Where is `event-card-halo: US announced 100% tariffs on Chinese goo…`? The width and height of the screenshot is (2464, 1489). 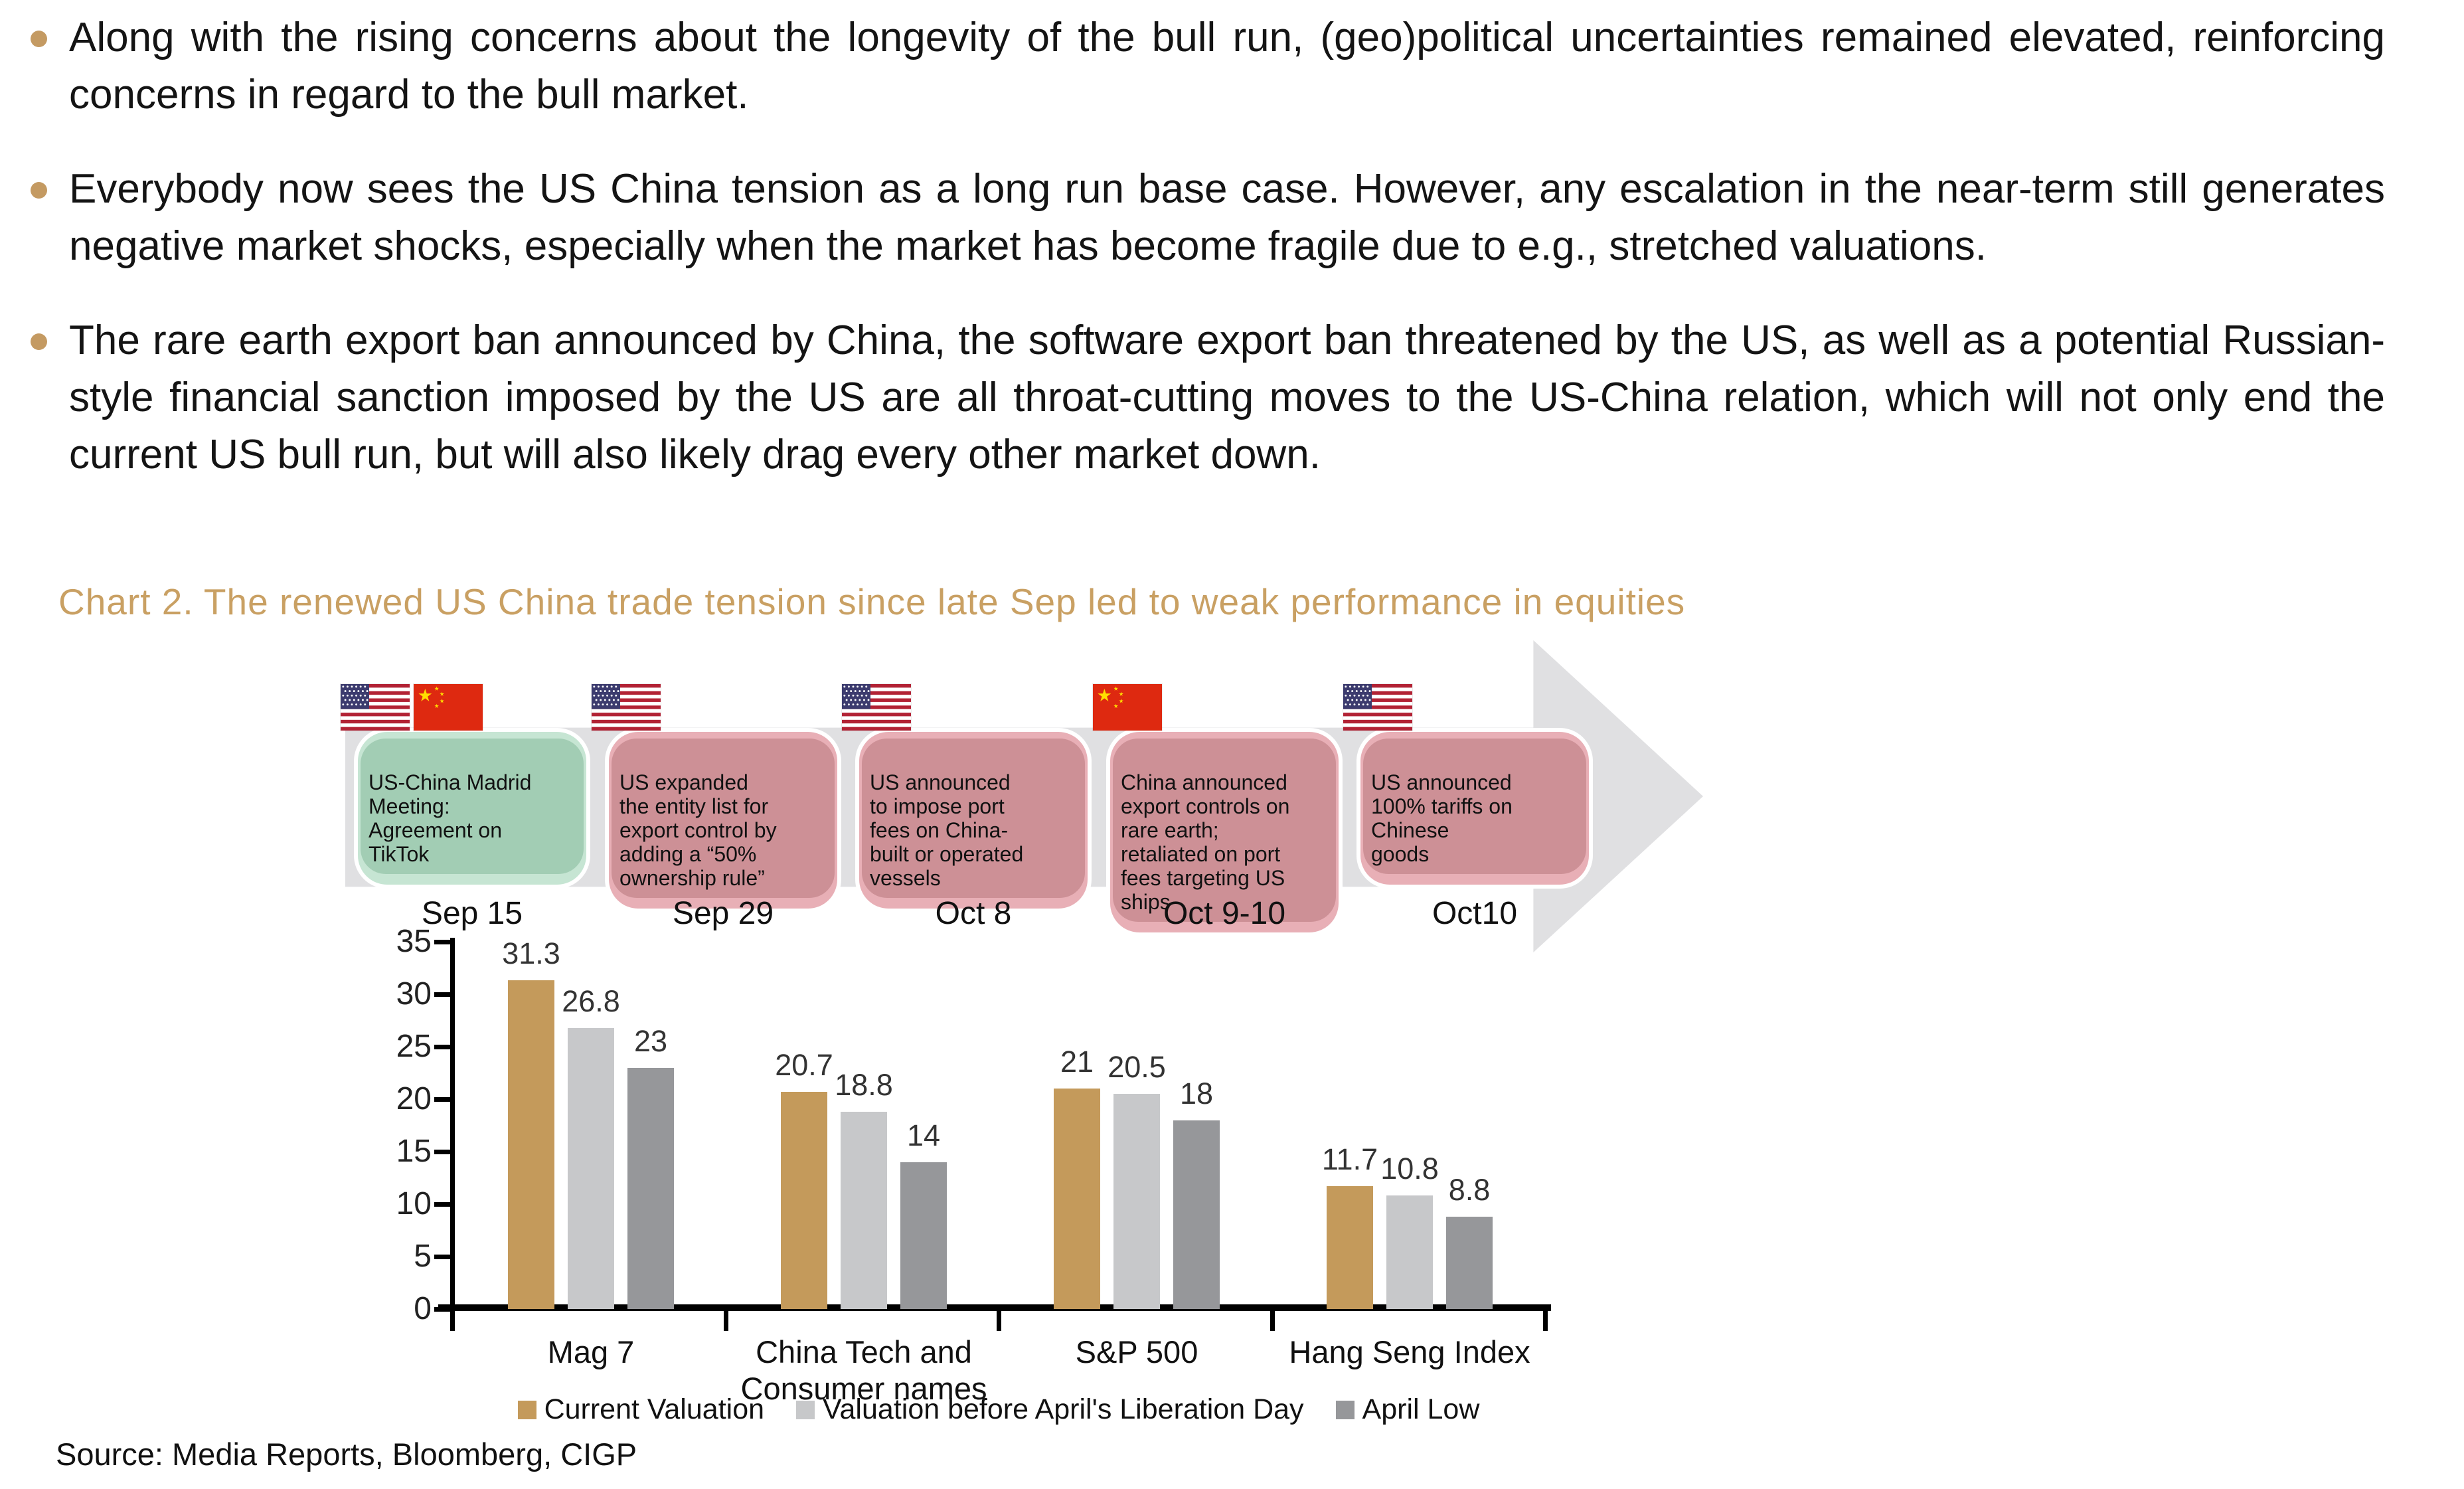
event-card-halo: US announced 100% tariffs on Chinese goo… is located at coordinates (1474, 808).